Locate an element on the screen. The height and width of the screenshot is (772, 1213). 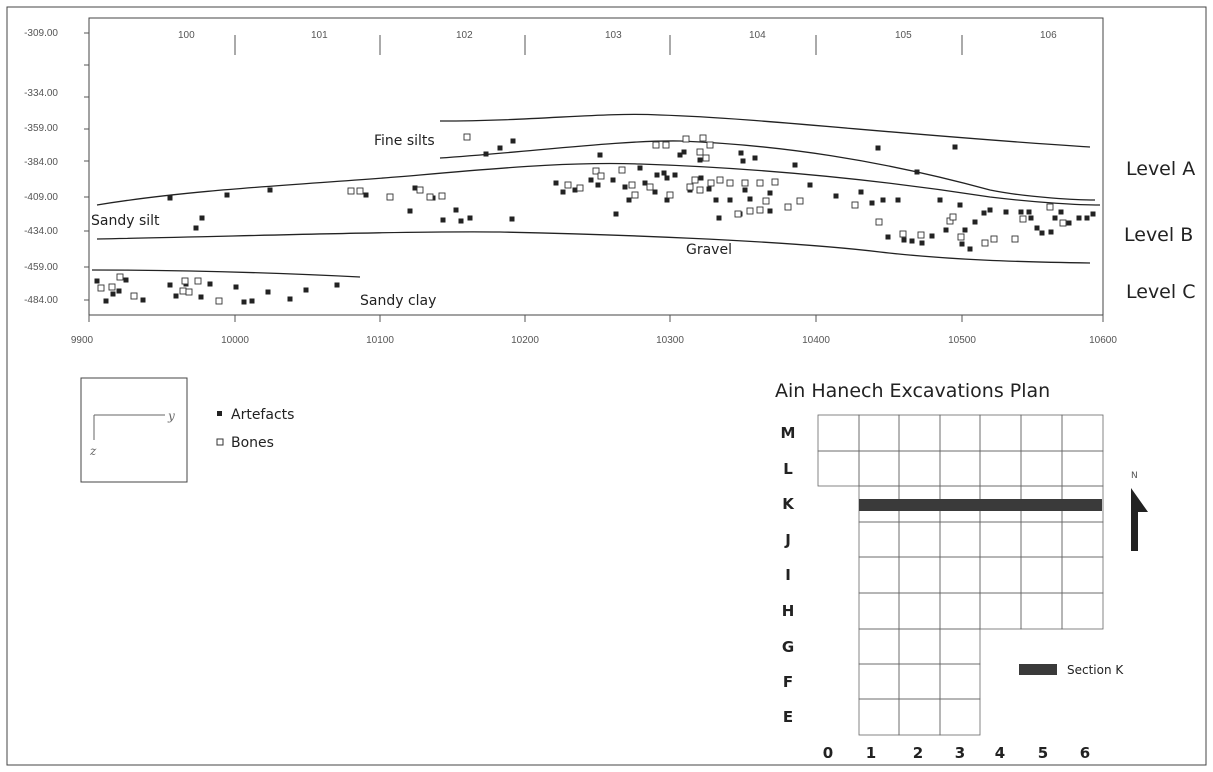
grid-label: 104 is located at coordinates (757, 35).